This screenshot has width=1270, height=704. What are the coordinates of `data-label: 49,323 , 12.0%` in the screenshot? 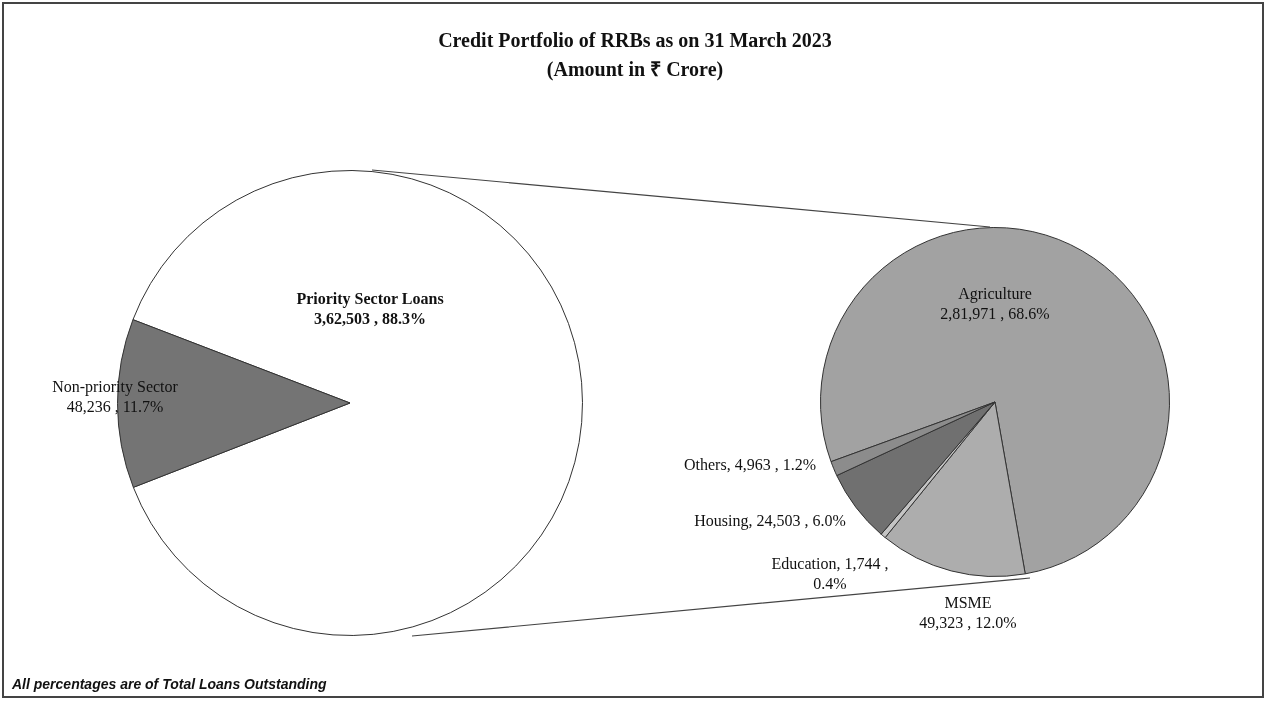 It's located at (968, 623).